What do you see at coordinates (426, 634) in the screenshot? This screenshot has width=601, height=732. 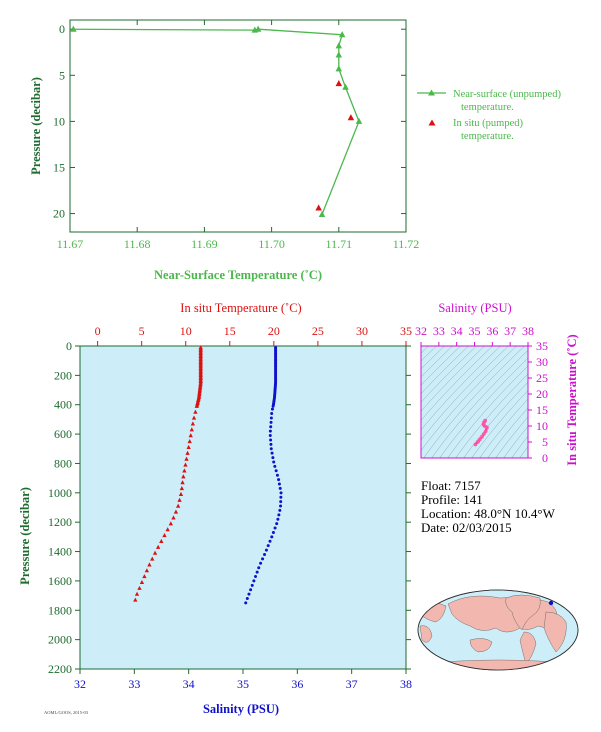 I see `land-africa-west` at bounding box center [426, 634].